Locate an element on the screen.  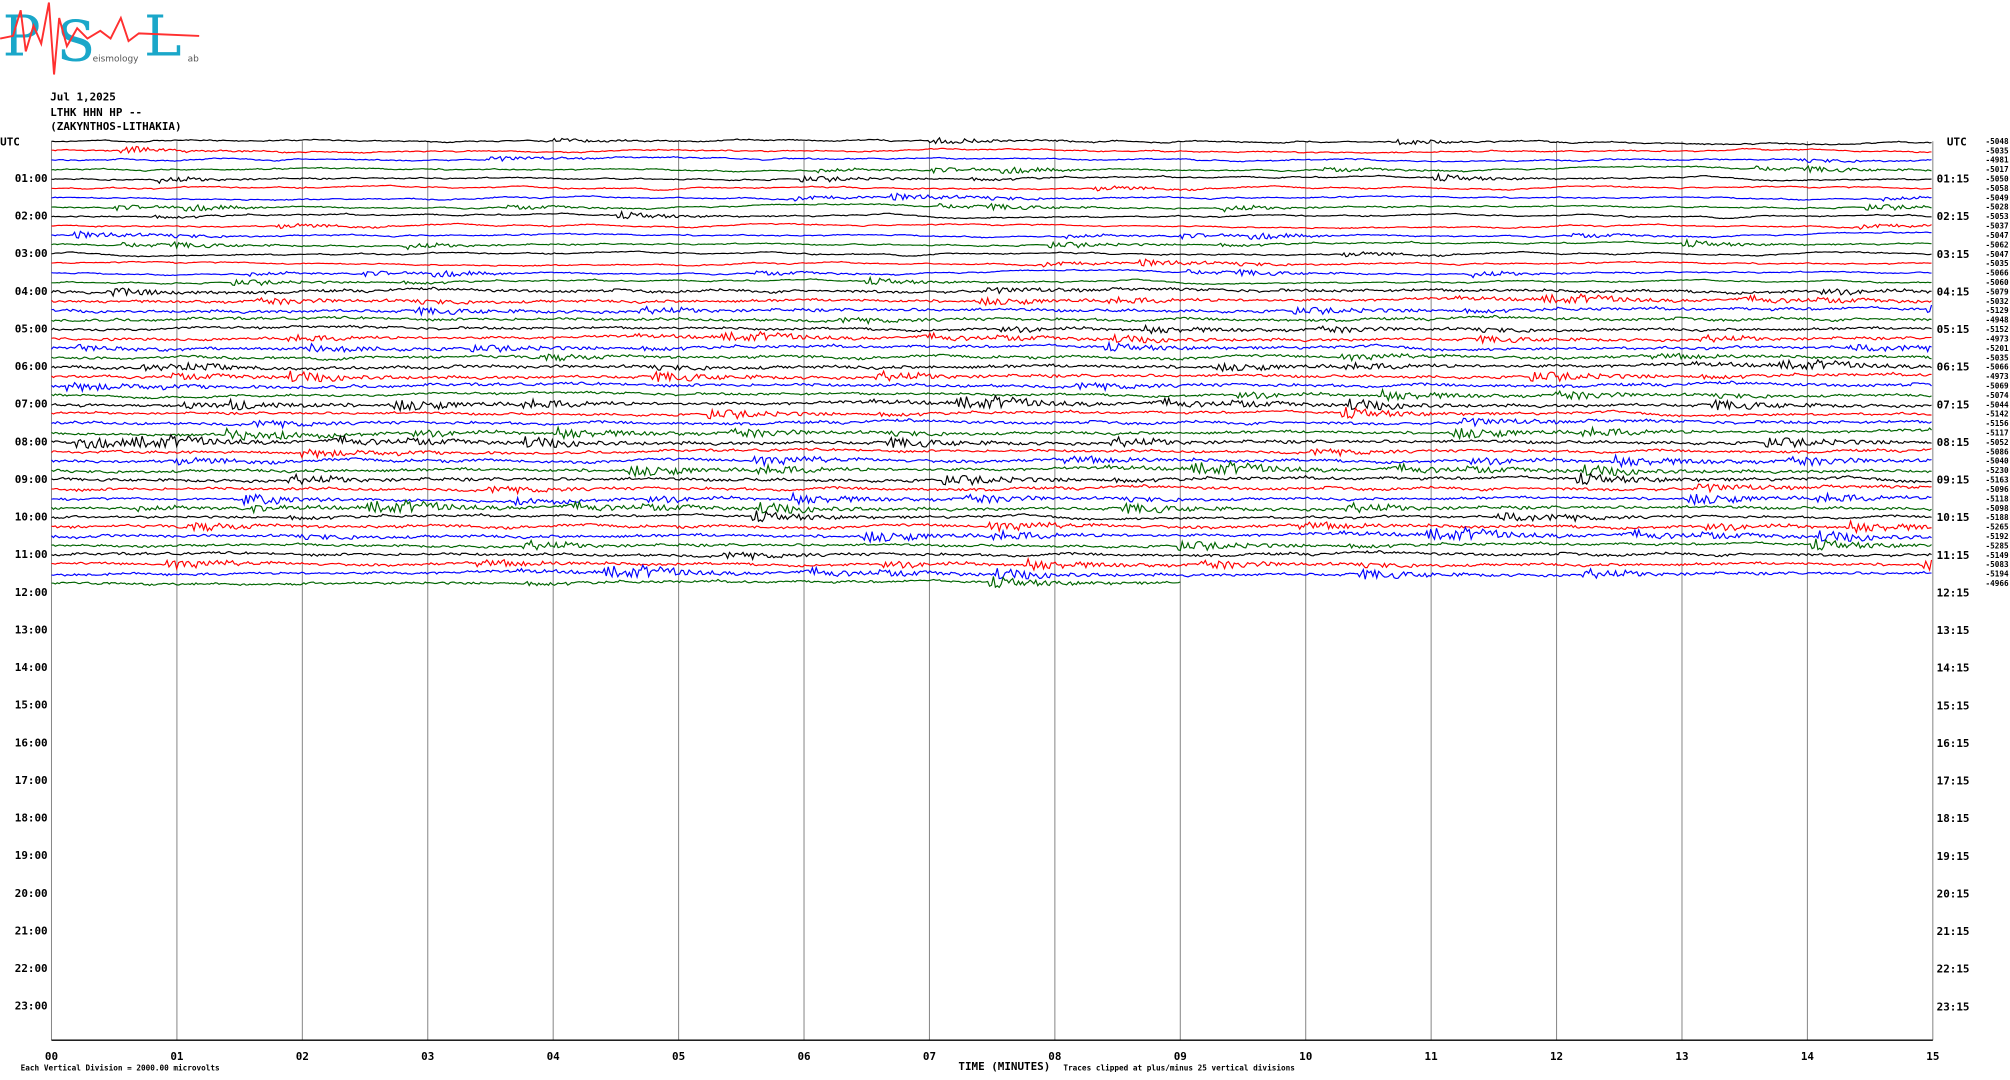
trace-offset: -5058 is located at coordinates (1997, 188).